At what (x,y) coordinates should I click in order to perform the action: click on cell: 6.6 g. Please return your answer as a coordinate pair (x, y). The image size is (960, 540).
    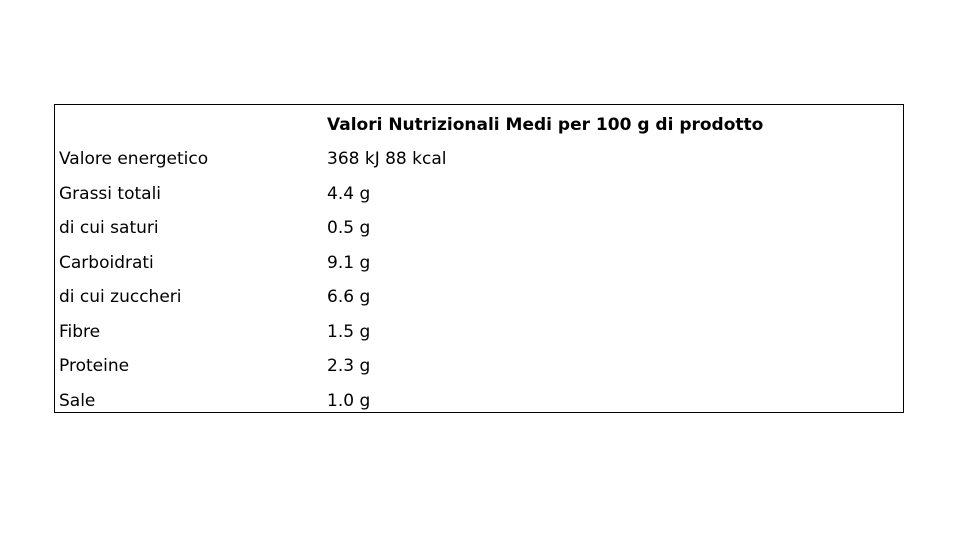
    Looking at the image, I should click on (349, 297).